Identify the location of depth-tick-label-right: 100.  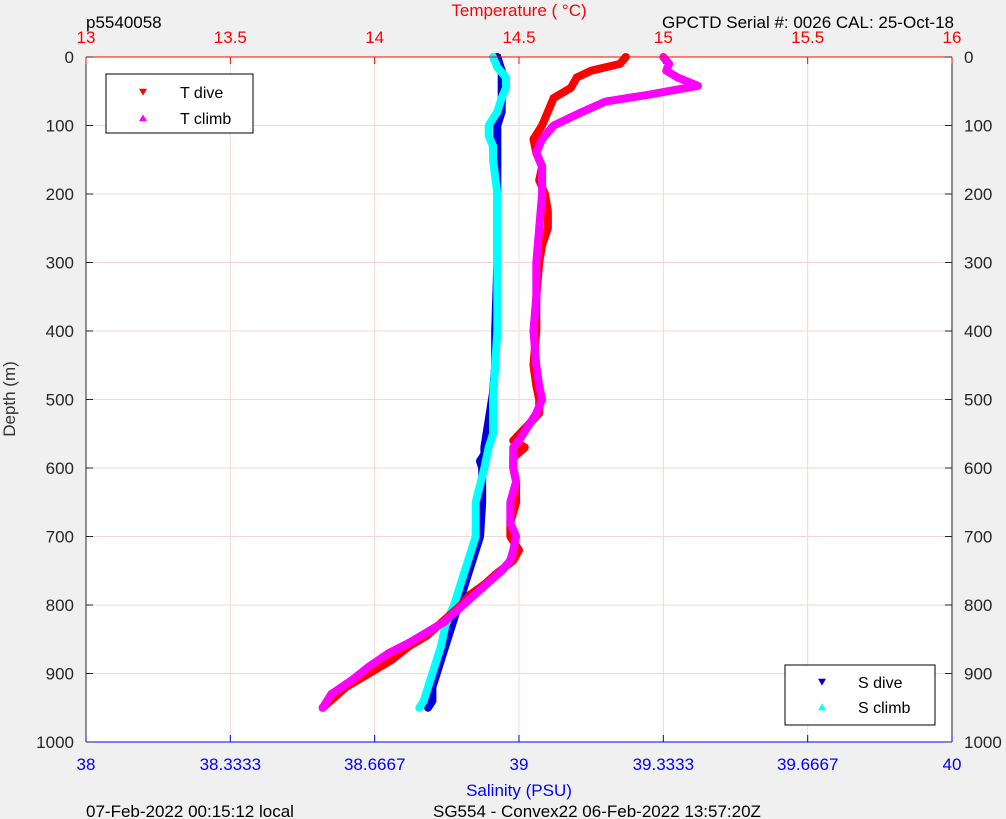
(978, 126).